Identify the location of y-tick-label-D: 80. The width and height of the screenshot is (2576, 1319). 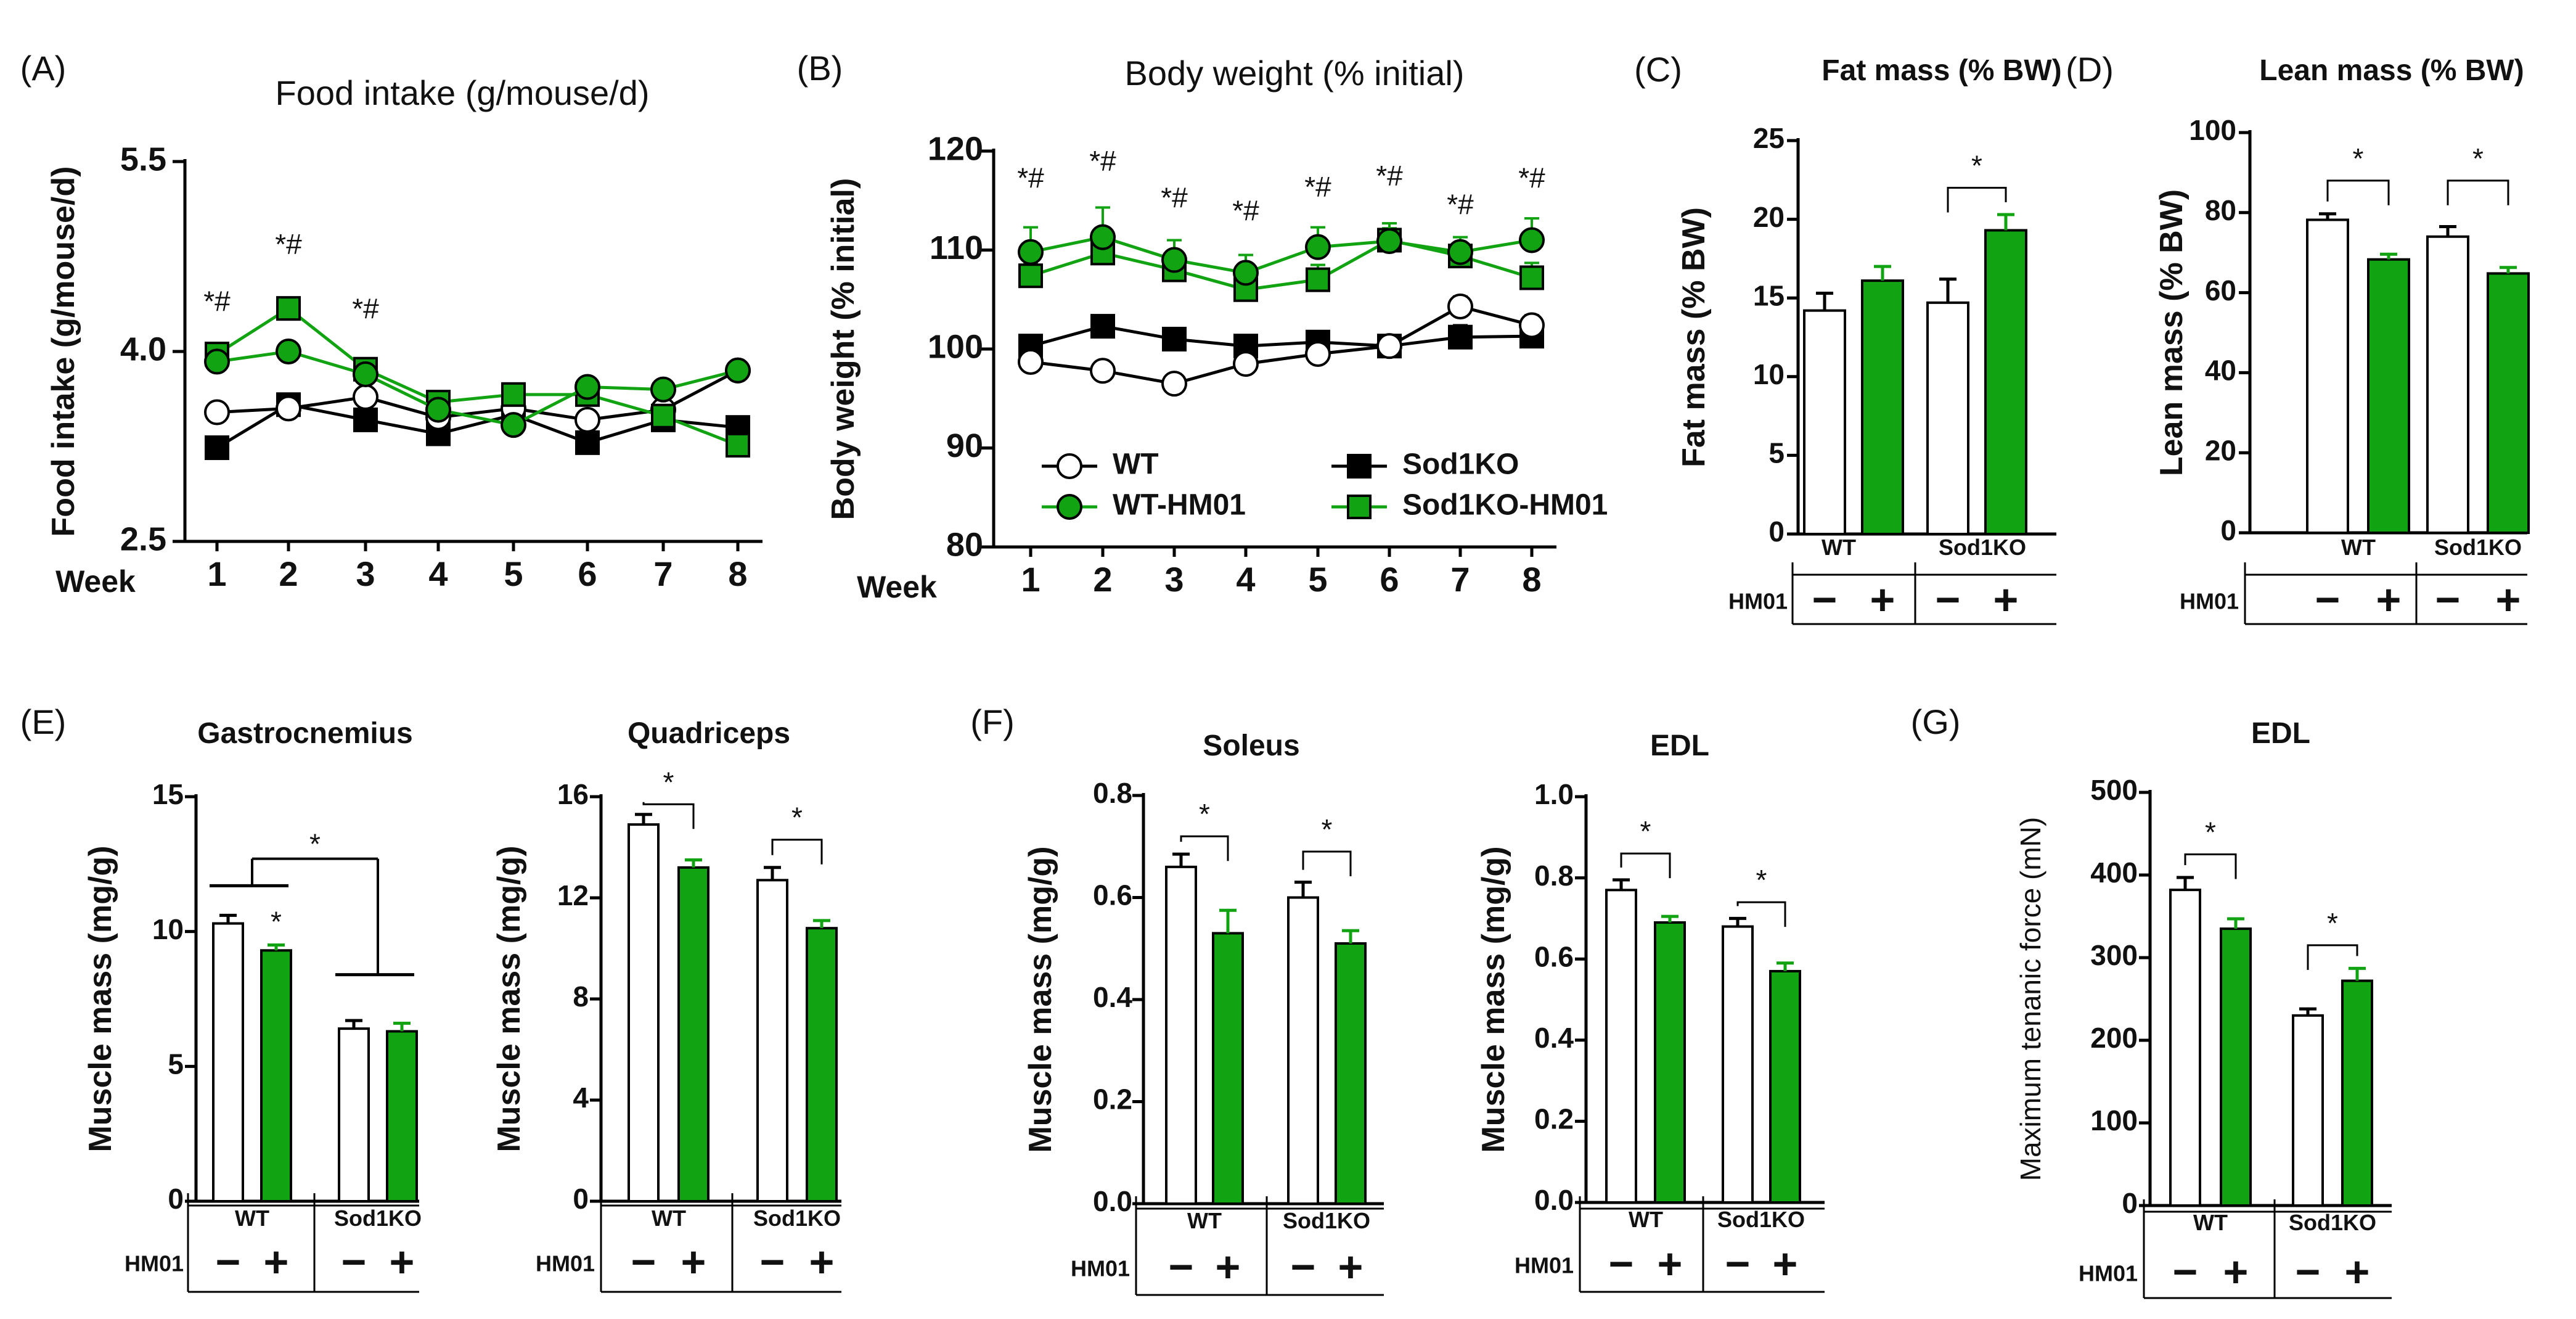
(2220, 210).